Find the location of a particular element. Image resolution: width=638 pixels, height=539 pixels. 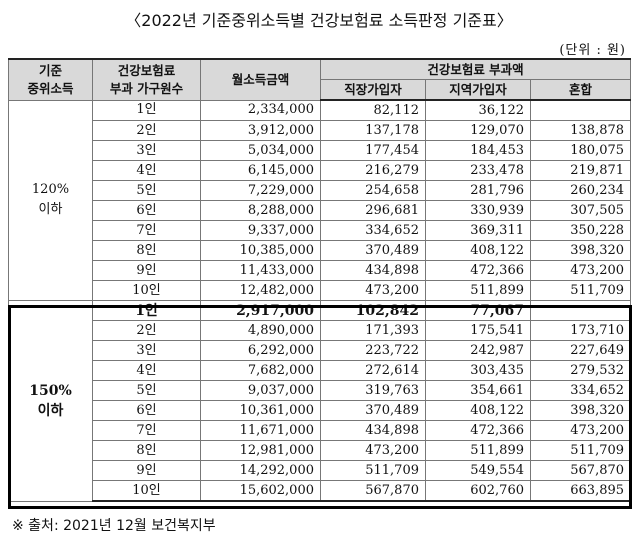

table-row: 2인 4,890,000 171,393 175,541 173,710 is located at coordinates (320, 330).